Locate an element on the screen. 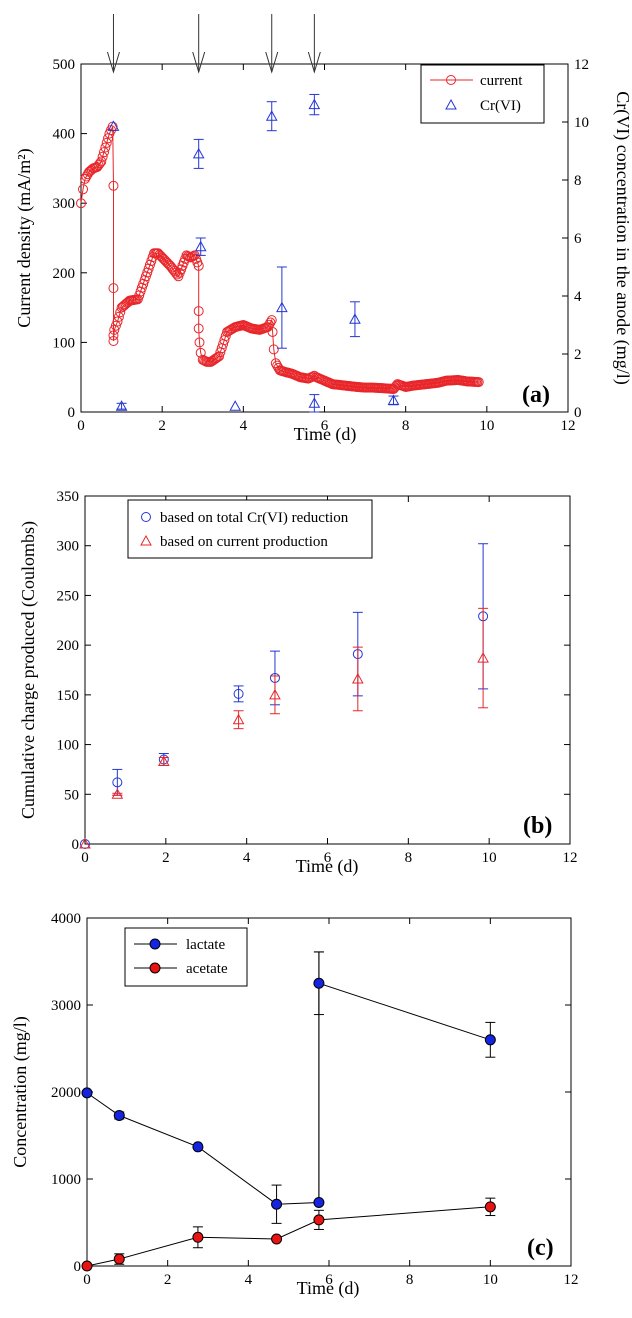 Image resolution: width=632 pixels, height=1318 pixels. y-tick-label: 4000 is located at coordinates (66, 919).